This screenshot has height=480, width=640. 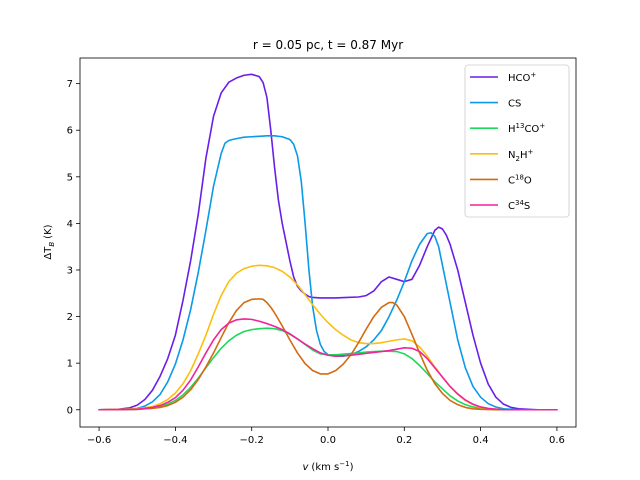 What do you see at coordinates (404, 440) in the screenshot?
I see `x-tick-label: 0.2` at bounding box center [404, 440].